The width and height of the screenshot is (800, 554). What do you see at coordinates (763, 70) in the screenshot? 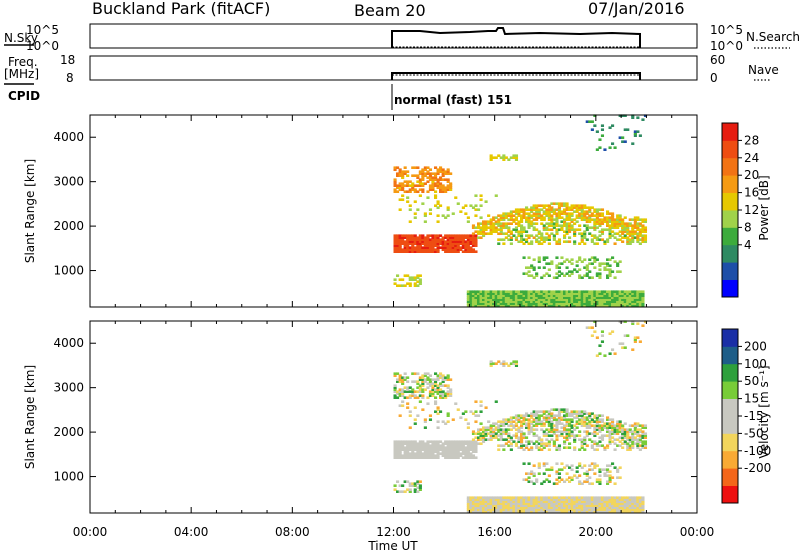
I see `nave-label: Nave` at bounding box center [763, 70].